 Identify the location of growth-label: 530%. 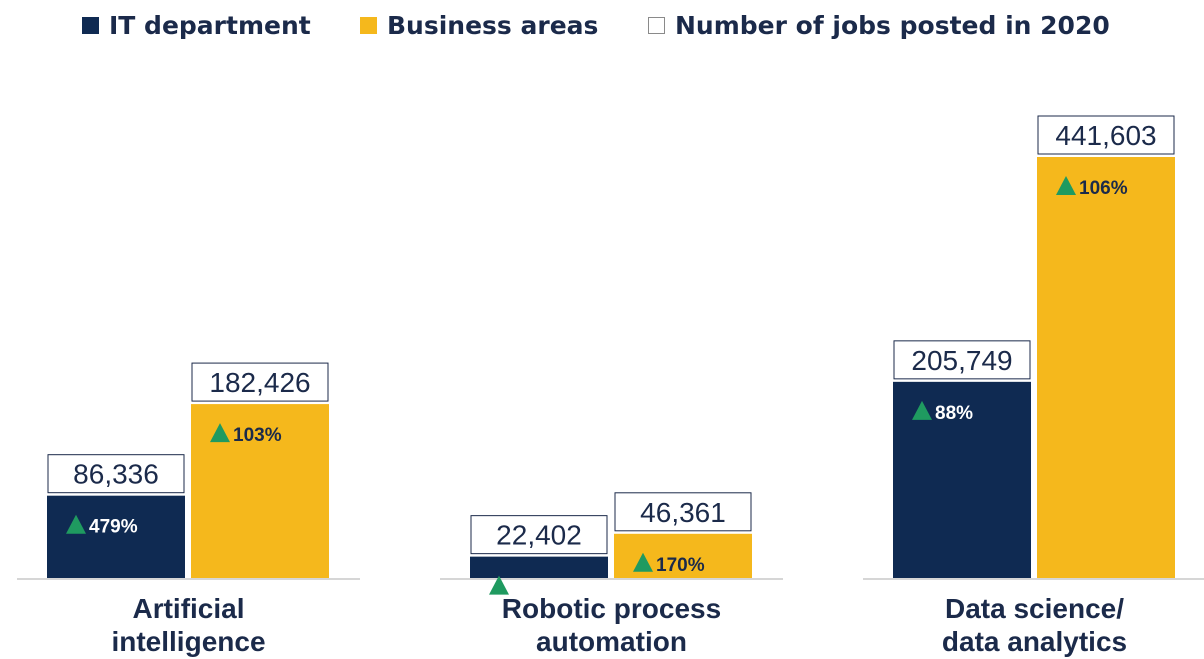
(536, 588).